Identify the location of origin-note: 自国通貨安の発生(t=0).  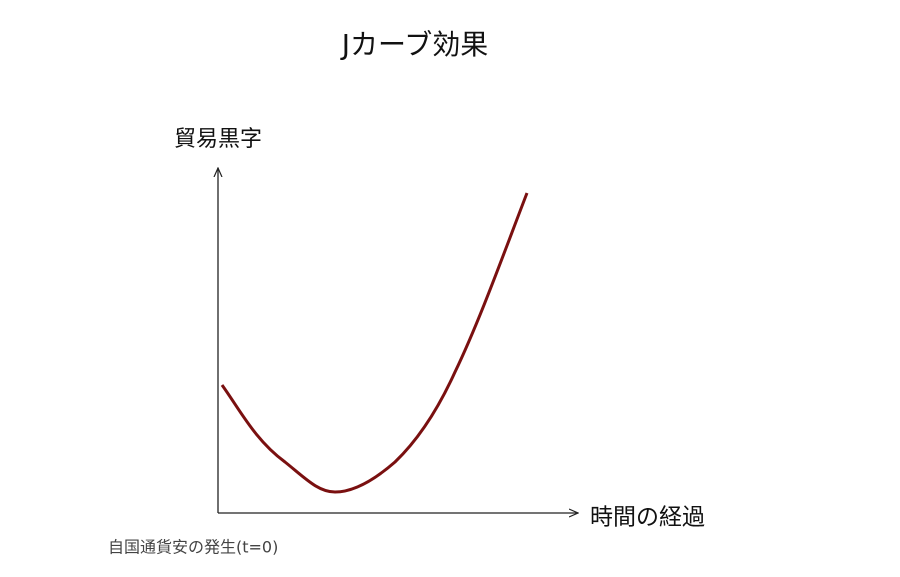
(193, 547).